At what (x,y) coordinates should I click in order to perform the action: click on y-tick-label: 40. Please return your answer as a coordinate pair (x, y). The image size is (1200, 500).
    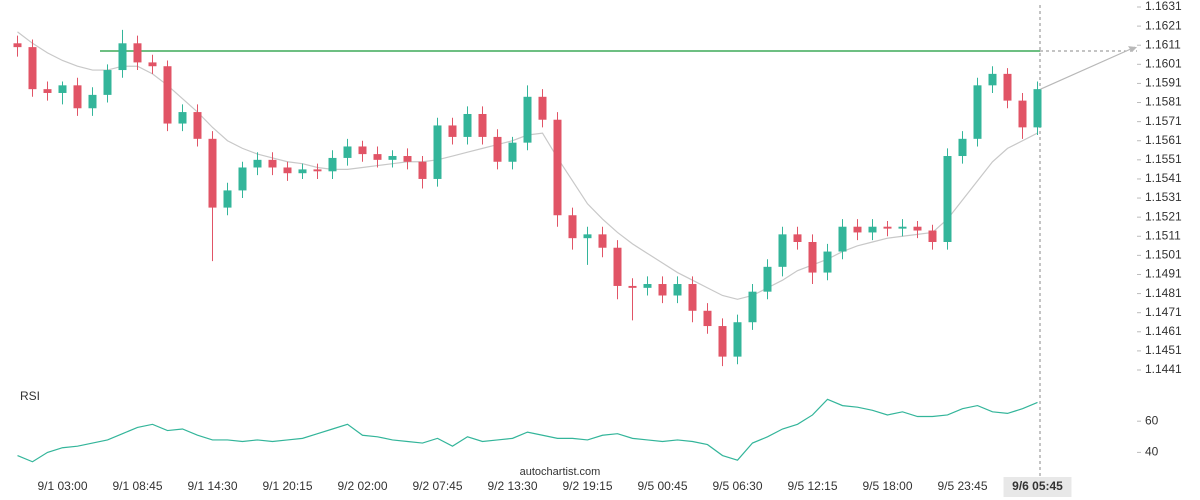
    Looking at the image, I should click on (1152, 452).